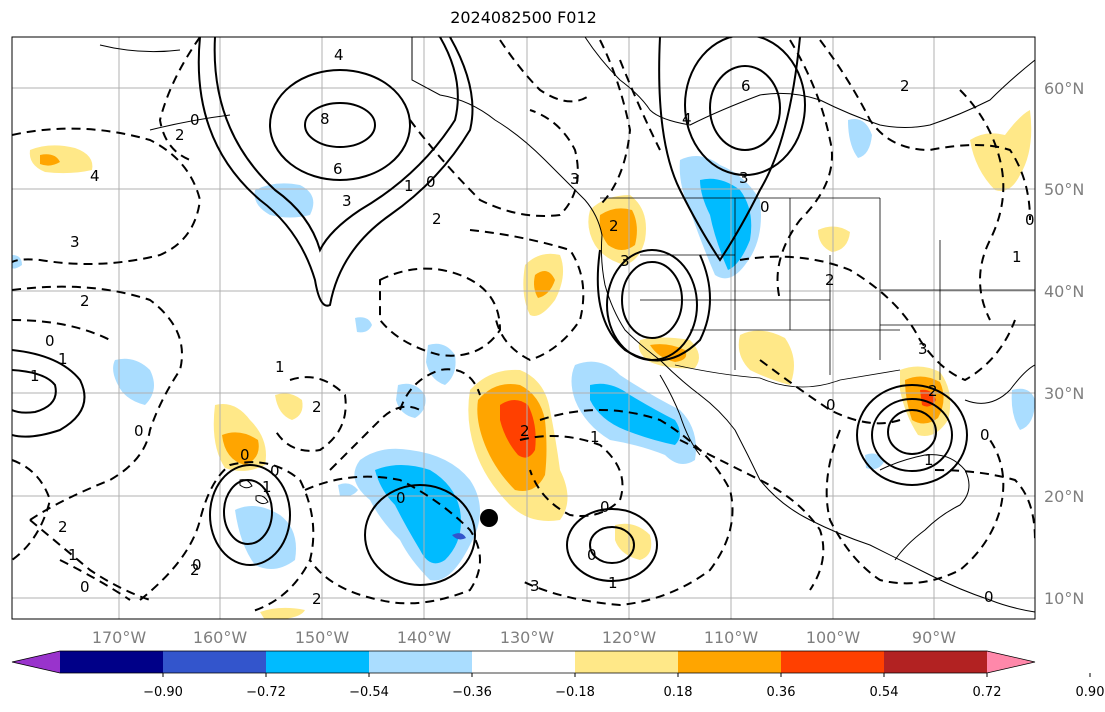  I want to click on borders, so click(817, 292).